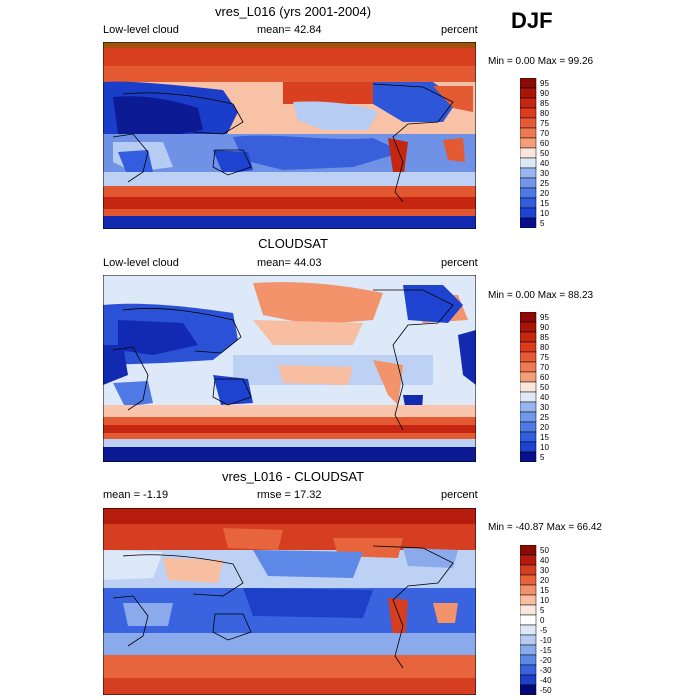 The height and width of the screenshot is (700, 700). Describe the element at coordinates (289, 263) in the screenshot. I see `panel-2-mean-label: mean= 44.03` at that location.